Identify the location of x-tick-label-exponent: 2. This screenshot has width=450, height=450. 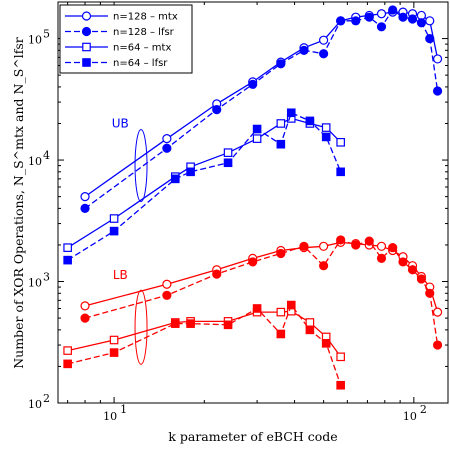
(423, 409).